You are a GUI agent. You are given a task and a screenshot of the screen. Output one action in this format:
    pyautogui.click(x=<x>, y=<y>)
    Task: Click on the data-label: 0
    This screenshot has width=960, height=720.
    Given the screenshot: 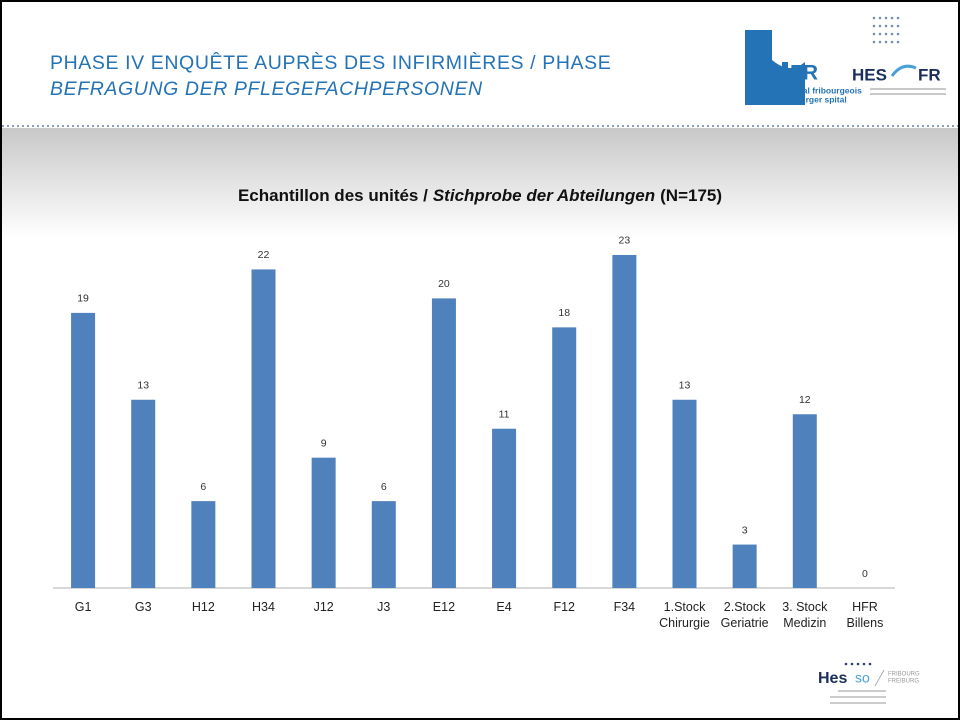 What is the action you would take?
    pyautogui.click(x=865, y=574)
    